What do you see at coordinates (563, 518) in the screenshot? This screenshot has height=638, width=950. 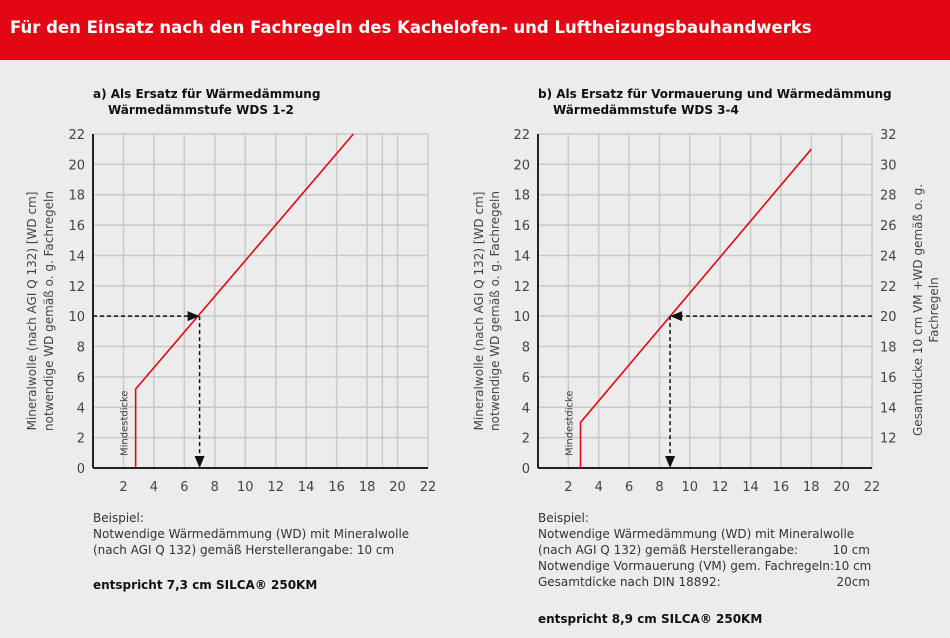 I see `note-b-label: Beispiel:` at bounding box center [563, 518].